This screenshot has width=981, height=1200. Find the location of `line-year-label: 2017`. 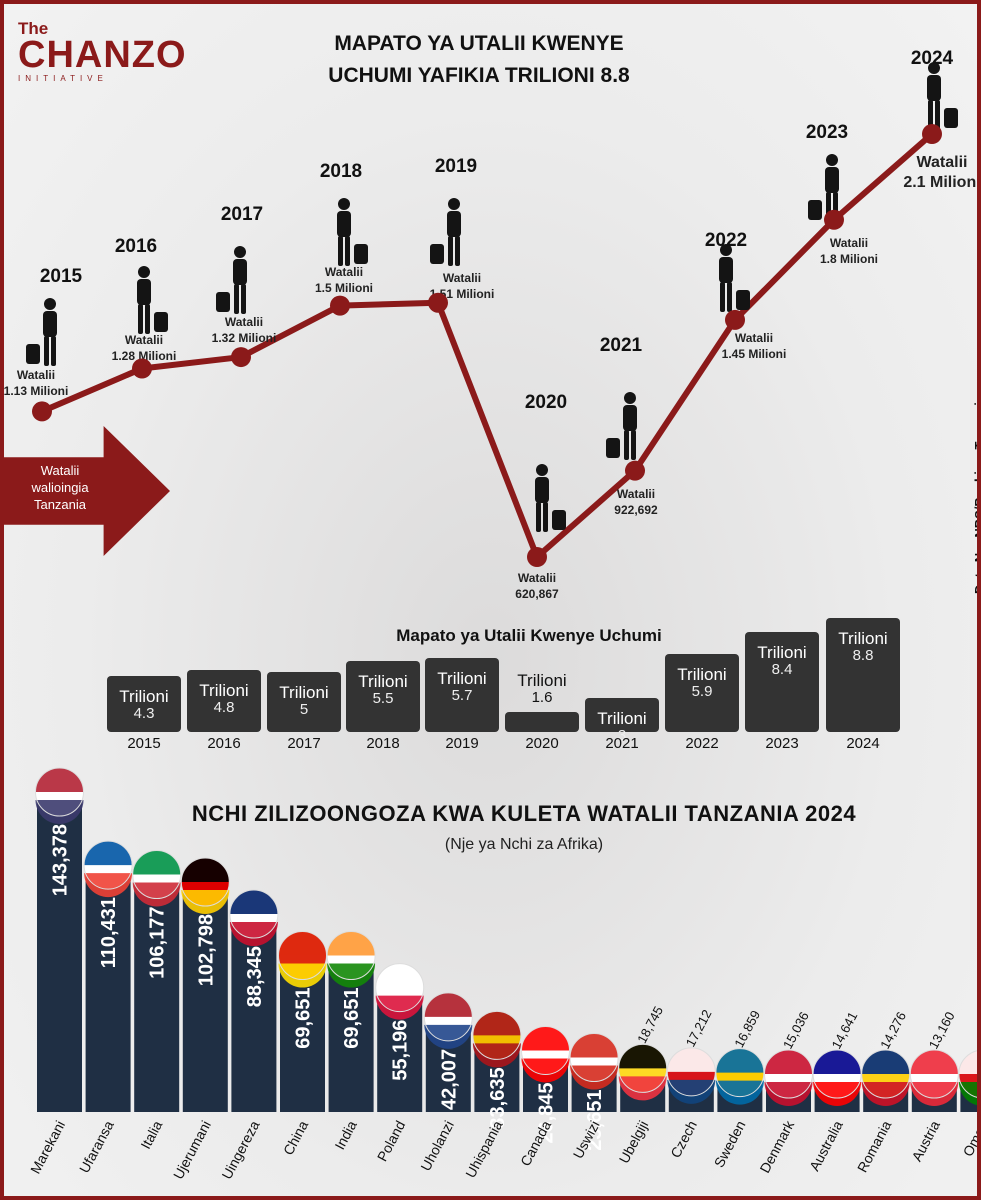

line-year-label: 2017 is located at coordinates (242, 214).